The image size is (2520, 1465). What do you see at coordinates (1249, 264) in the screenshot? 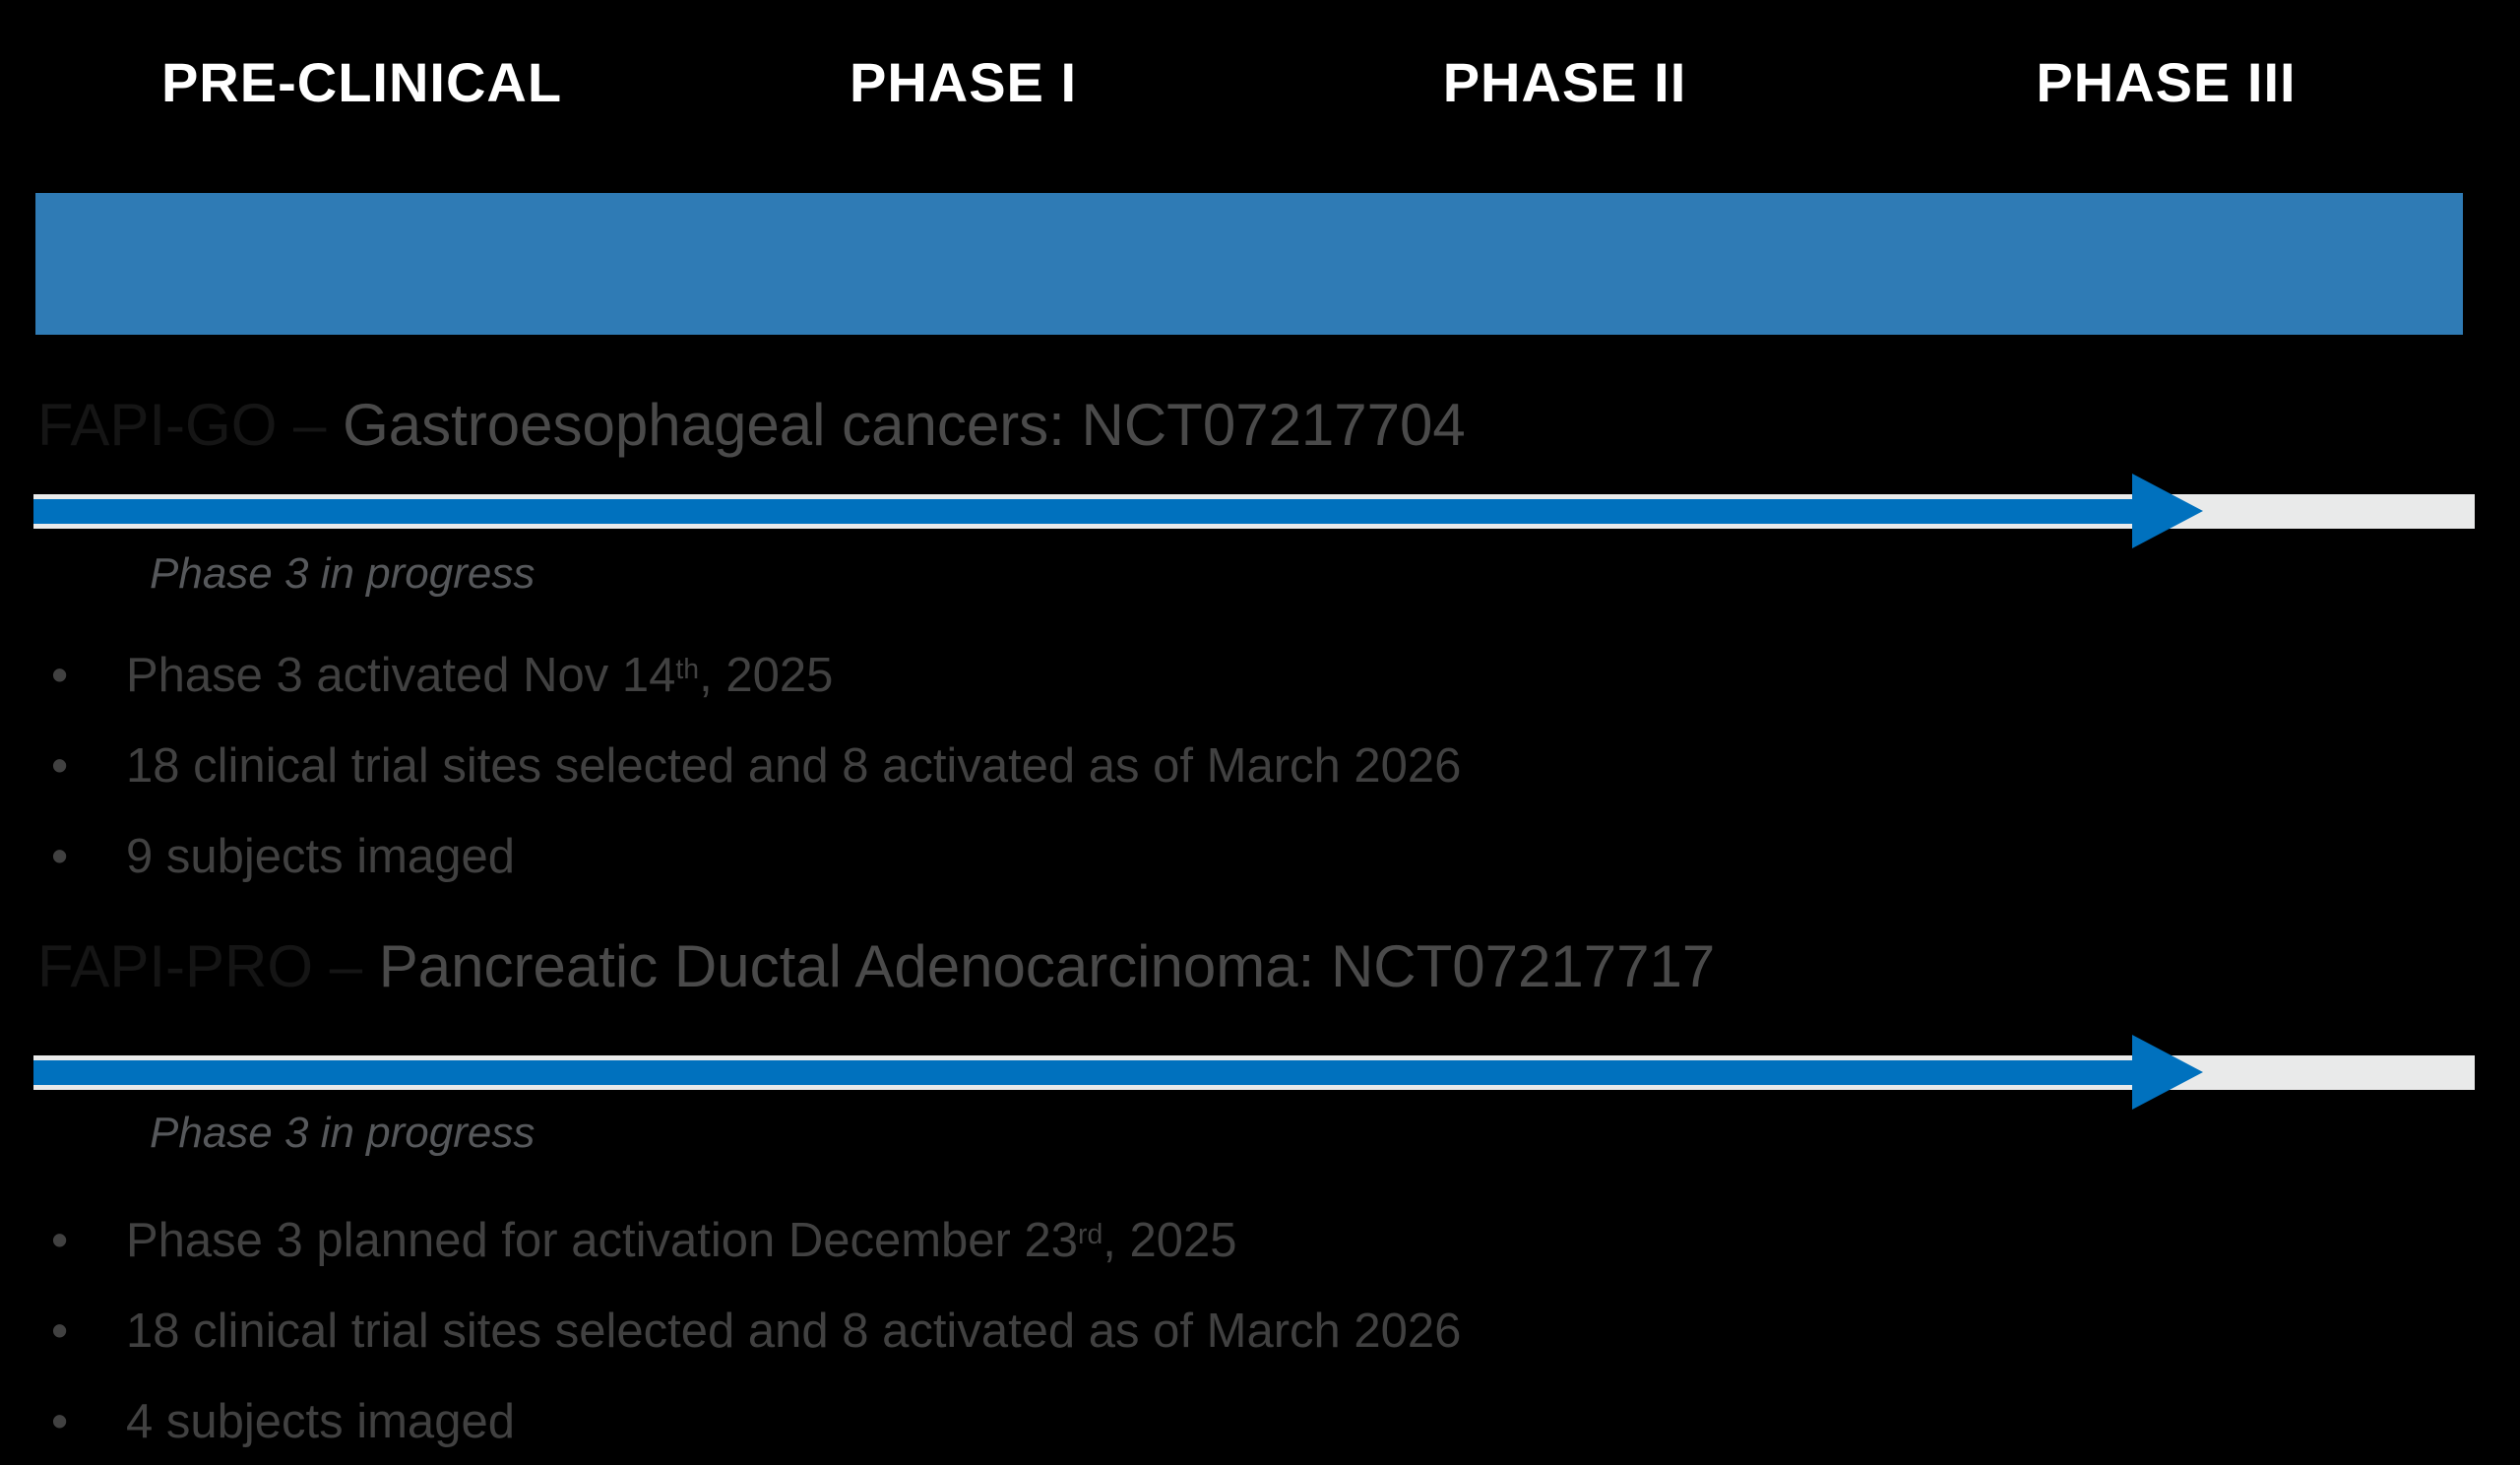
I see `phase-header-bar` at bounding box center [1249, 264].